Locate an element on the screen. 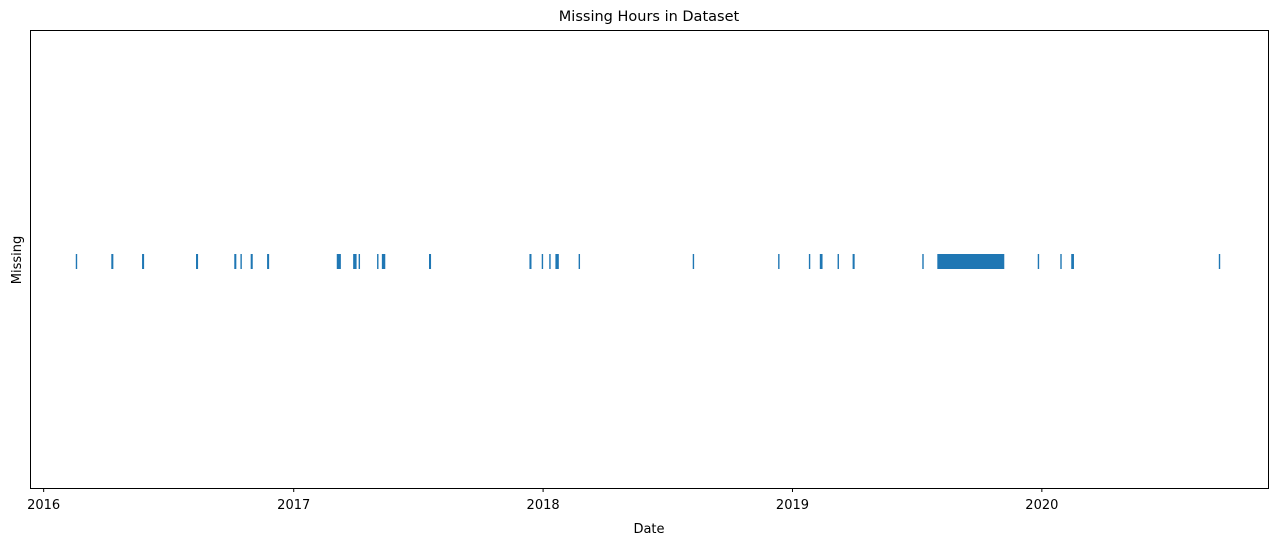 This screenshot has height=545, width=1279. x-tick-label: 2020 is located at coordinates (1041, 505).